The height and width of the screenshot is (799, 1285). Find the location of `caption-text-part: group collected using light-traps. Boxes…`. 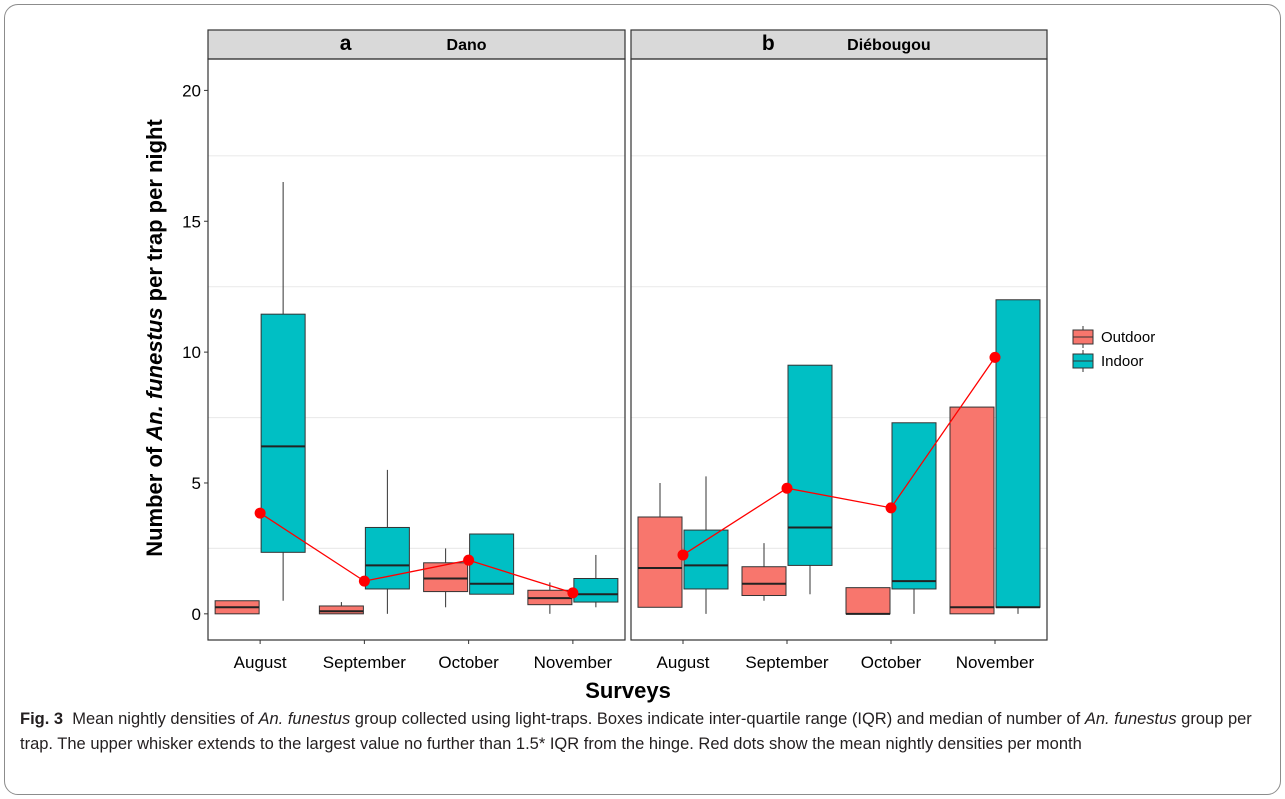

caption-text-part: group collected using light-traps. Boxes… is located at coordinates (717, 719).